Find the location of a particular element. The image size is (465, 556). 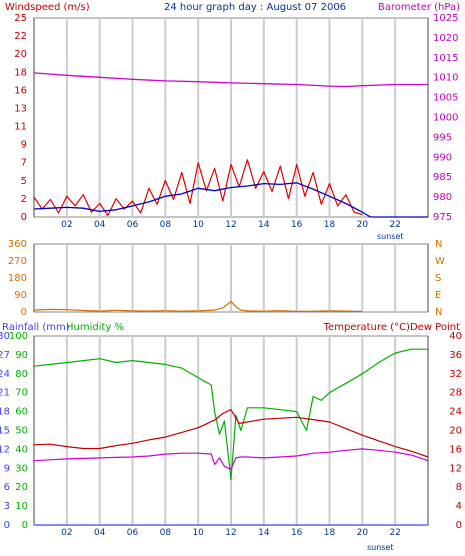

barometer-tick-label: 975 is located at coordinates (442, 217).